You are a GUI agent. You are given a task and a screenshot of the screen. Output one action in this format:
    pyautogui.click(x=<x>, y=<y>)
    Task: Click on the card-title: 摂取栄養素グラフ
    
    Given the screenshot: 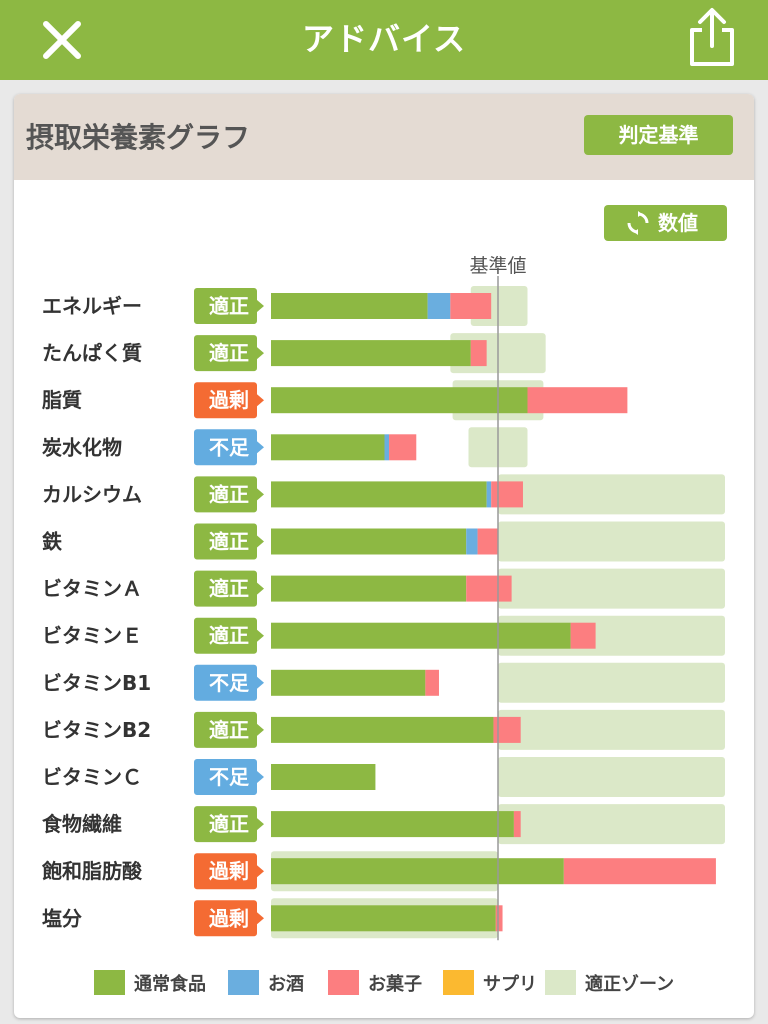 What is the action you would take?
    pyautogui.click(x=138, y=137)
    